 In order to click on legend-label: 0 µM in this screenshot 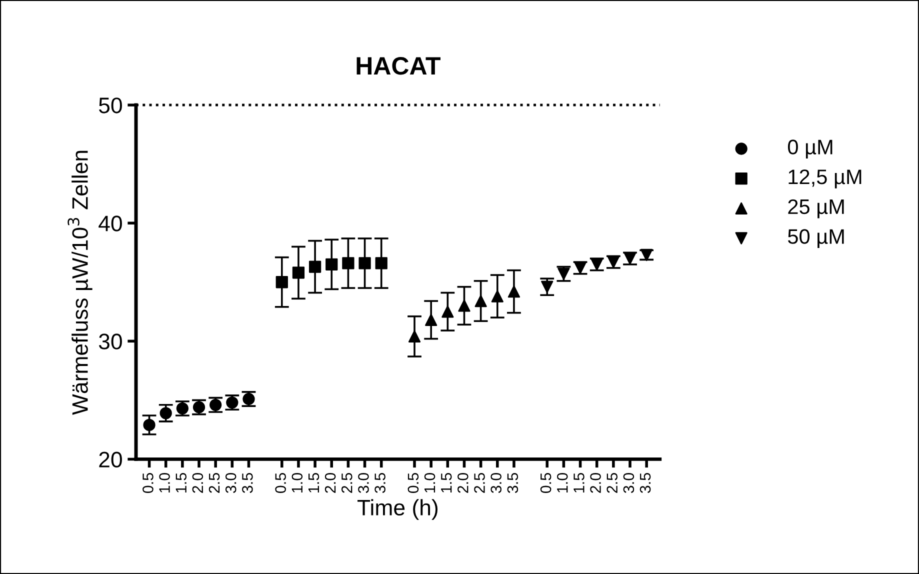, I will do `click(810, 149)`.